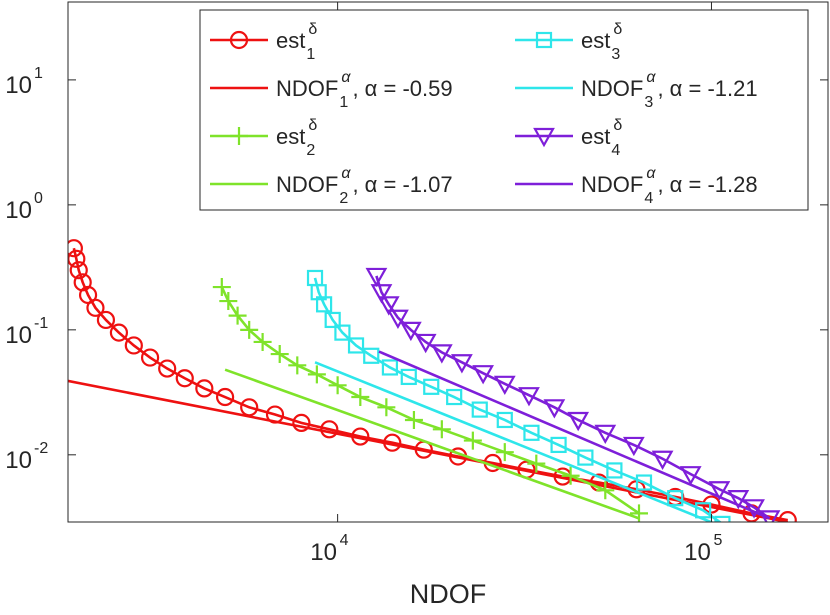 Image resolution: width=830 pixels, height=615 pixels. What do you see at coordinates (343, 198) in the screenshot?
I see `legend-label-sub: 2` at bounding box center [343, 198].